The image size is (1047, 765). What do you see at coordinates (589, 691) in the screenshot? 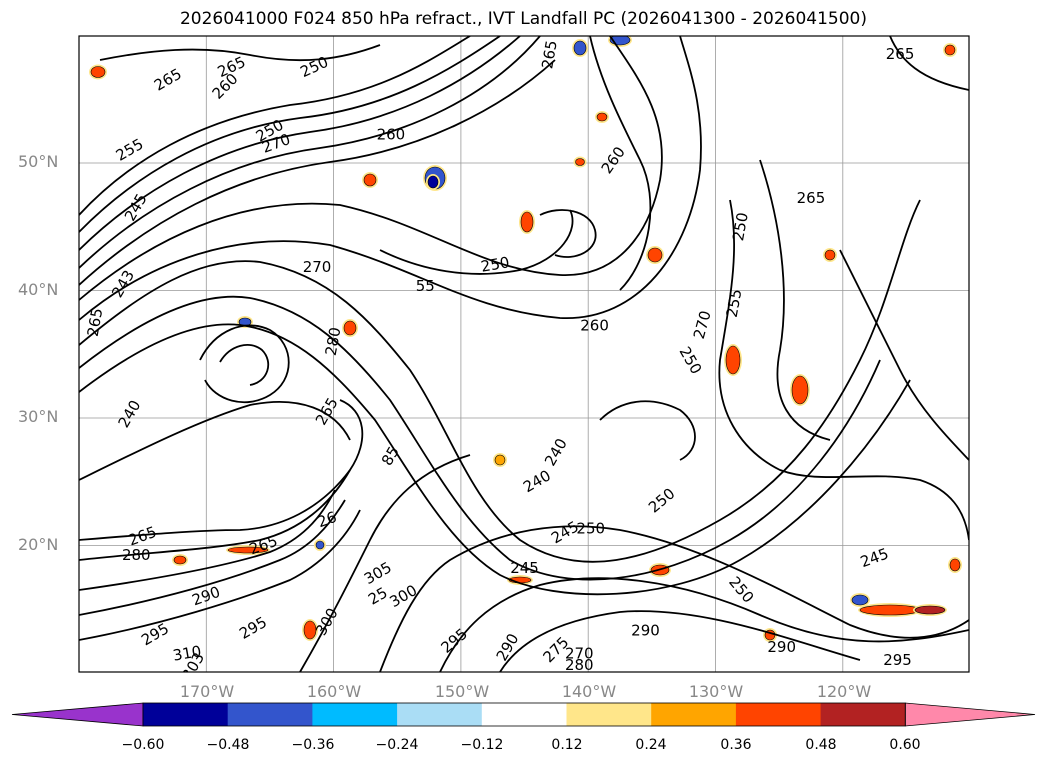
I see `lon-label-140w: 140°W` at bounding box center [589, 691].